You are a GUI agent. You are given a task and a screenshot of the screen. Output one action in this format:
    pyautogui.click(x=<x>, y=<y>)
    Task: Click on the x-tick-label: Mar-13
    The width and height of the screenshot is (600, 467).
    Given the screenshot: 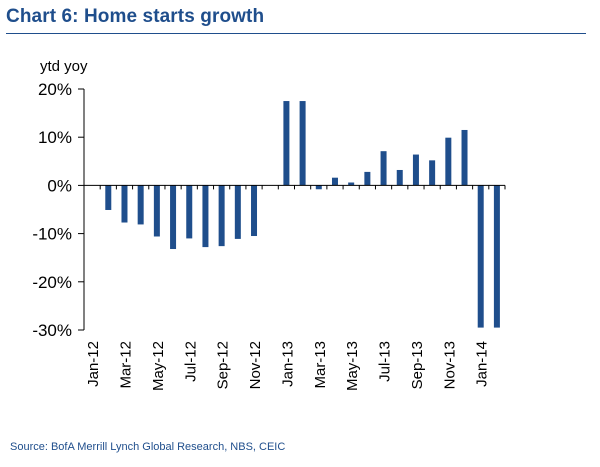 What is the action you would take?
    pyautogui.click(x=320, y=365)
    